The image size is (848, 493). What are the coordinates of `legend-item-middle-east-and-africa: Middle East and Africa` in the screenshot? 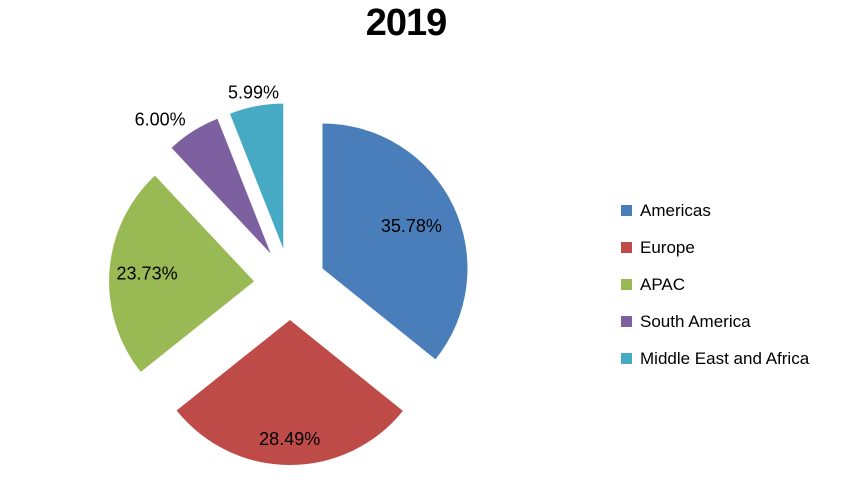 It's located at (715, 358).